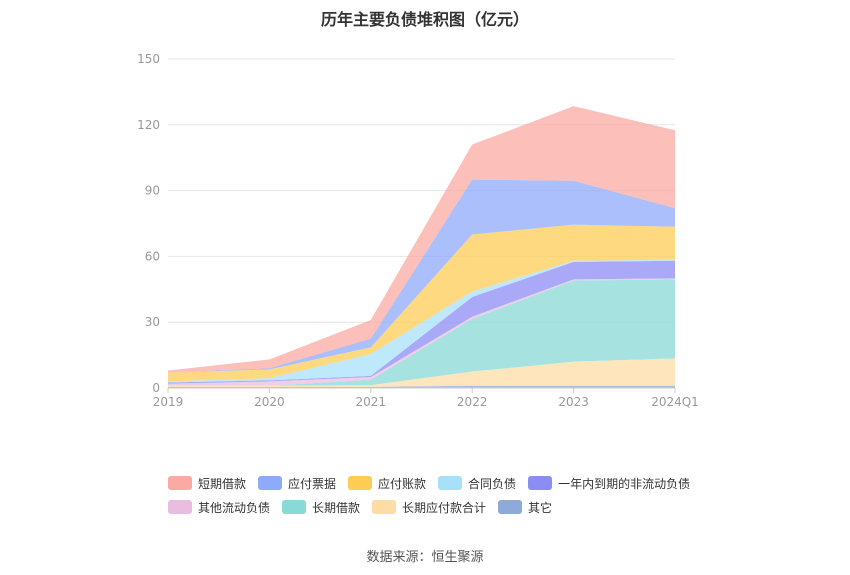  I want to click on x-tick-label: 2023, so click(573, 402).